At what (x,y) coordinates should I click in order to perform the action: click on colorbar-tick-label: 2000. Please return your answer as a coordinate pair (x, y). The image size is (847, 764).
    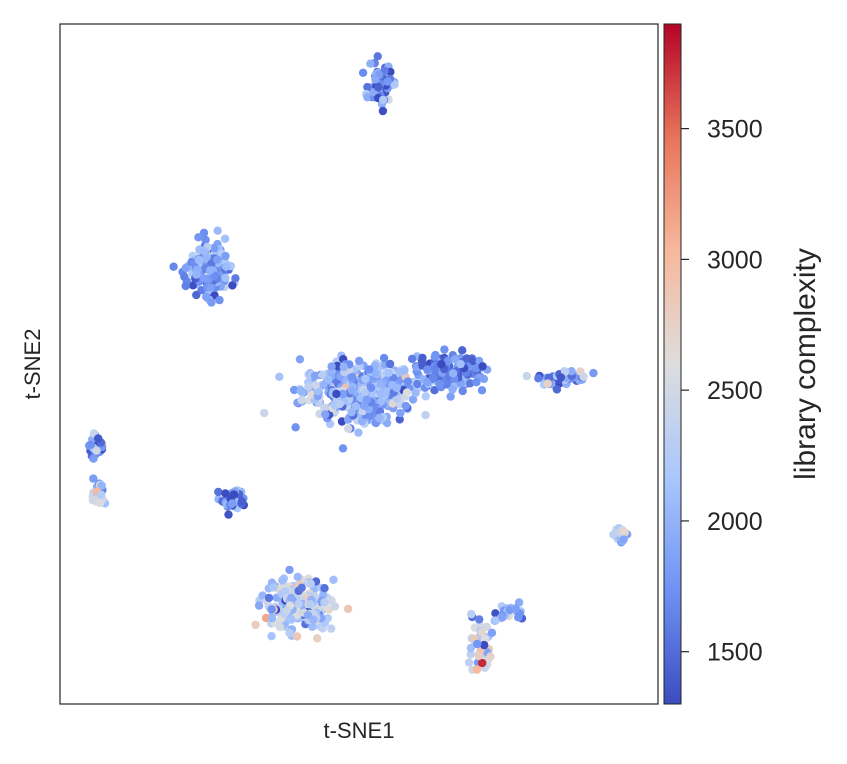
    Looking at the image, I should click on (735, 522).